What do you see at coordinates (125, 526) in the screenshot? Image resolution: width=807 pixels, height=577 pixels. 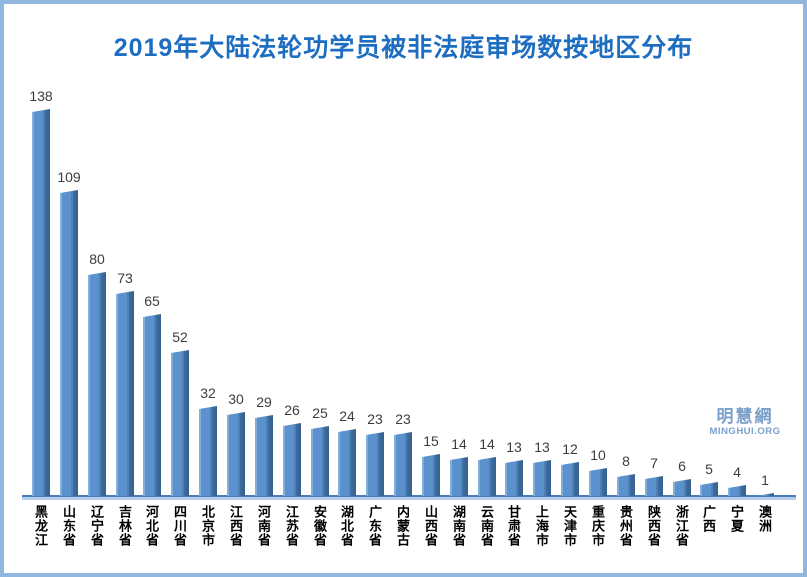 I see `category-label: 吉林省` at bounding box center [125, 526].